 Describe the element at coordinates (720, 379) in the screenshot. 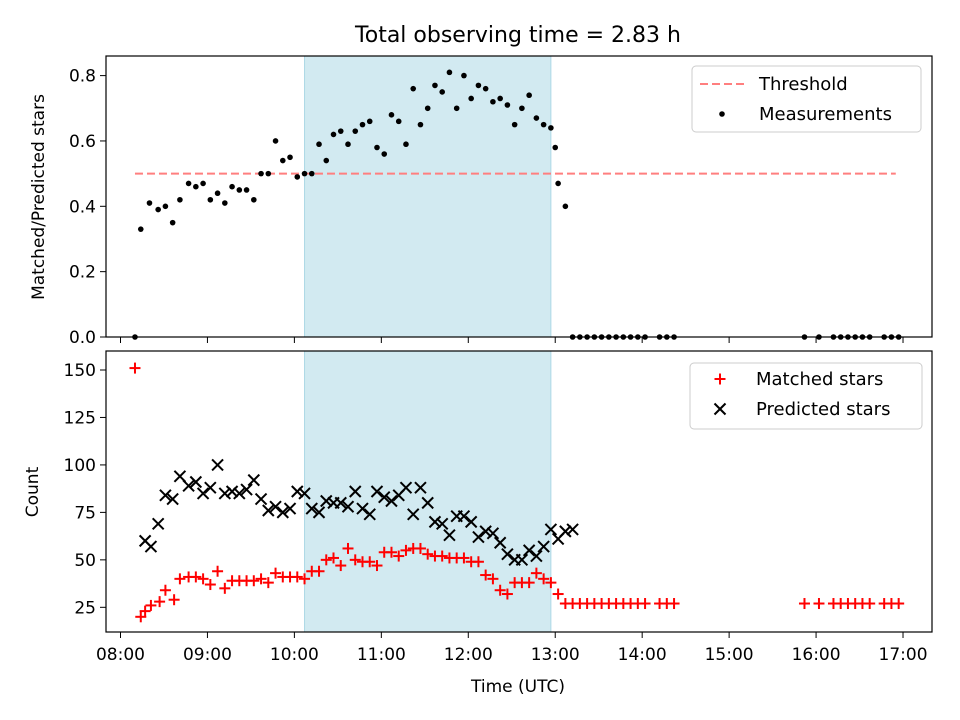

I see `legend-matched-marker` at that location.